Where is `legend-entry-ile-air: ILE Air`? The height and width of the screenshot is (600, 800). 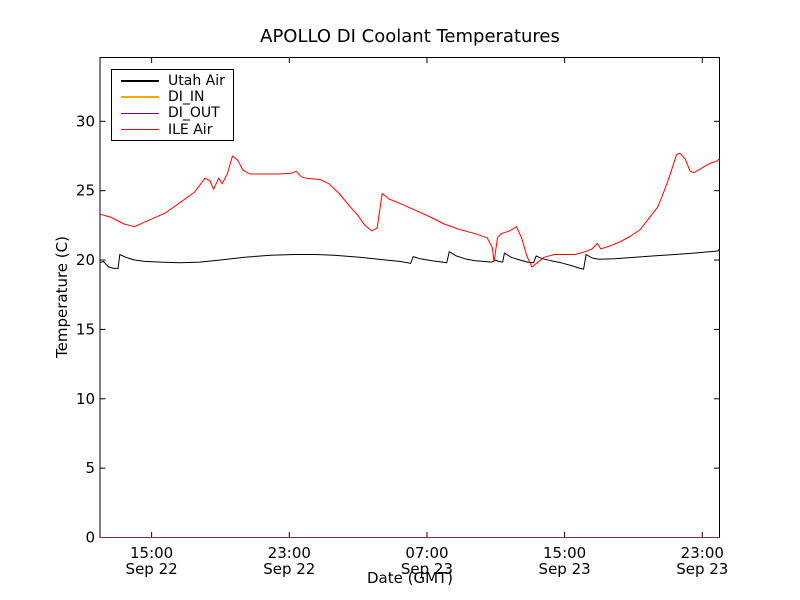
legend-entry-ile-air: ILE Air is located at coordinates (172, 130).